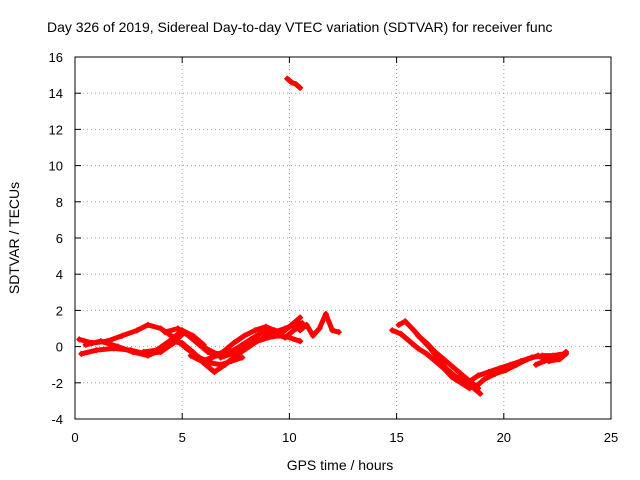 The image size is (640, 480). Describe the element at coordinates (57, 419) in the screenshot. I see `y-tick-label: -4` at that location.